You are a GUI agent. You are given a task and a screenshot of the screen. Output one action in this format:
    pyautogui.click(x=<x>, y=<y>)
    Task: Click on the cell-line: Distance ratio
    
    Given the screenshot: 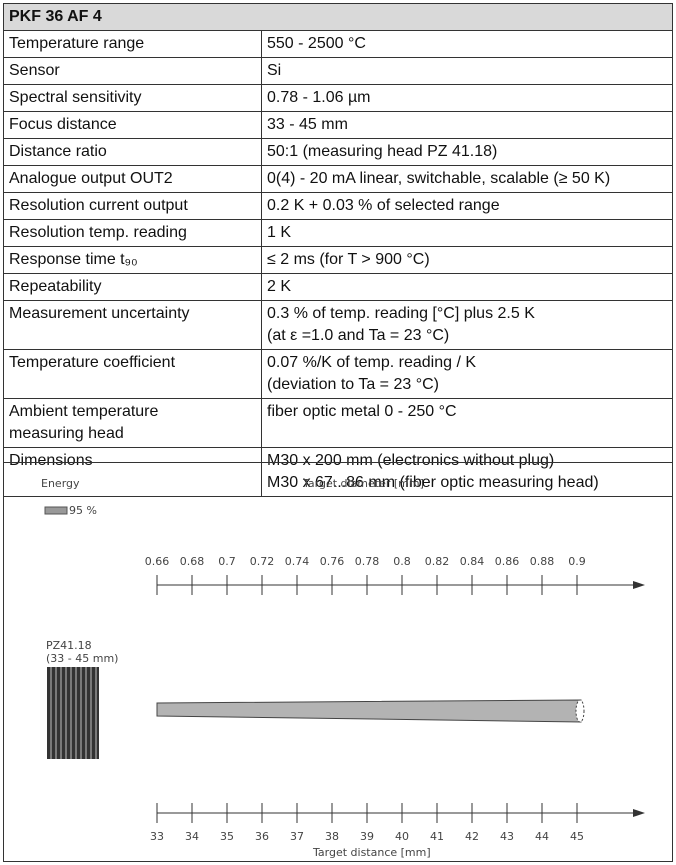 What is the action you would take?
    pyautogui.click(x=58, y=151)
    